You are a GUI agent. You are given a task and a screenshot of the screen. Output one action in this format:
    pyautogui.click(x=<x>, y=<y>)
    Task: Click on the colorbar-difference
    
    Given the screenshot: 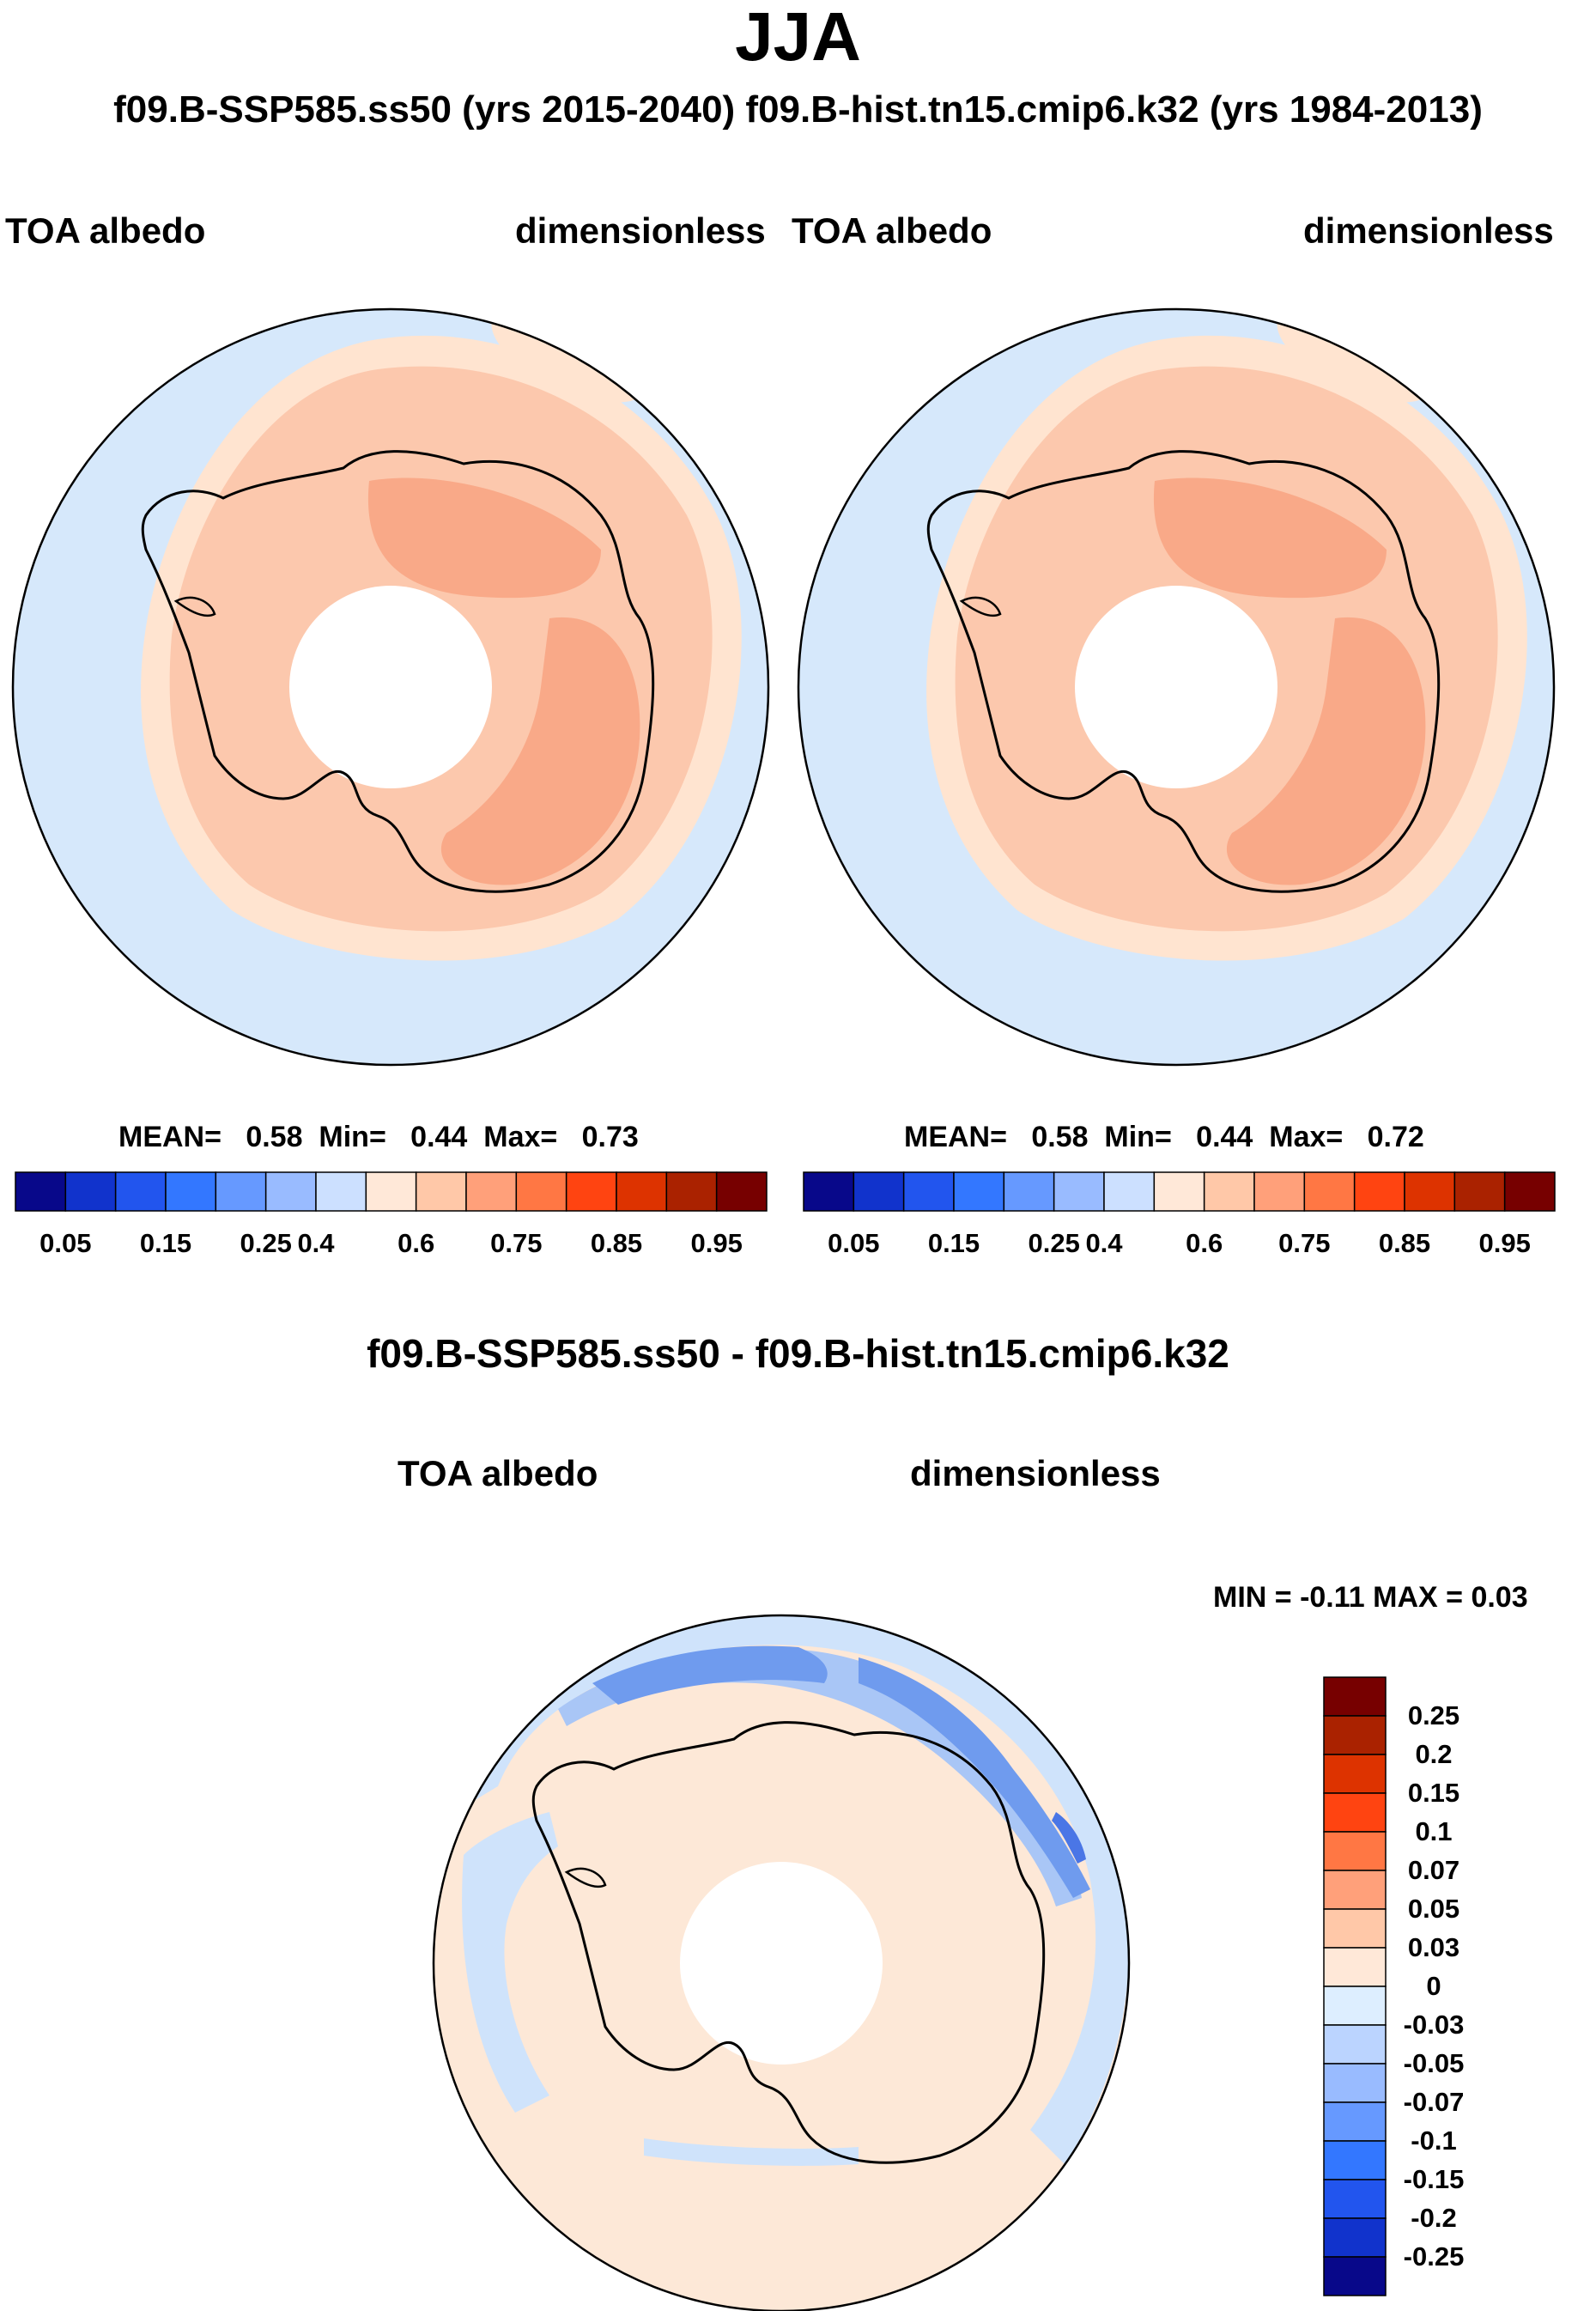 What is the action you would take?
    pyautogui.click(x=1355, y=1986)
    